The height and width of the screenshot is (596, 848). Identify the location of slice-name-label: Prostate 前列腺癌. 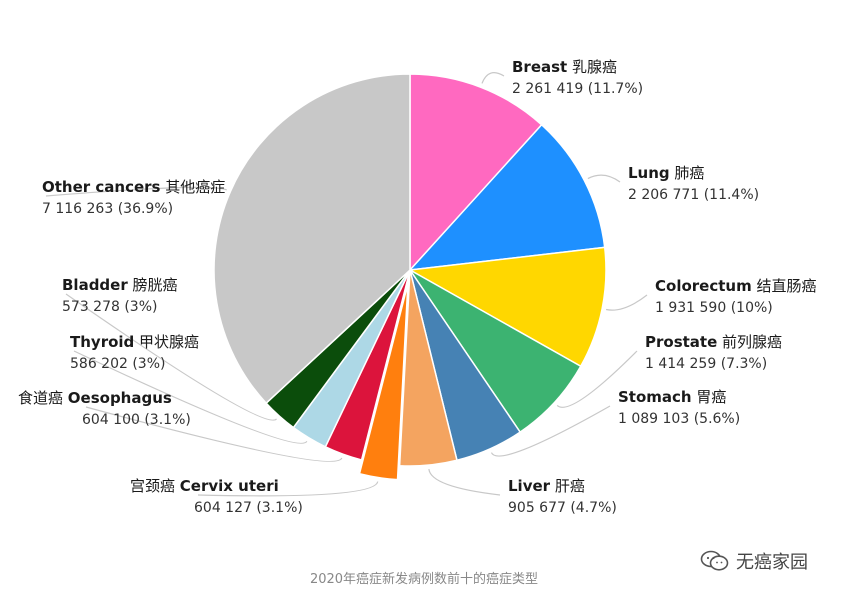
(713, 342).